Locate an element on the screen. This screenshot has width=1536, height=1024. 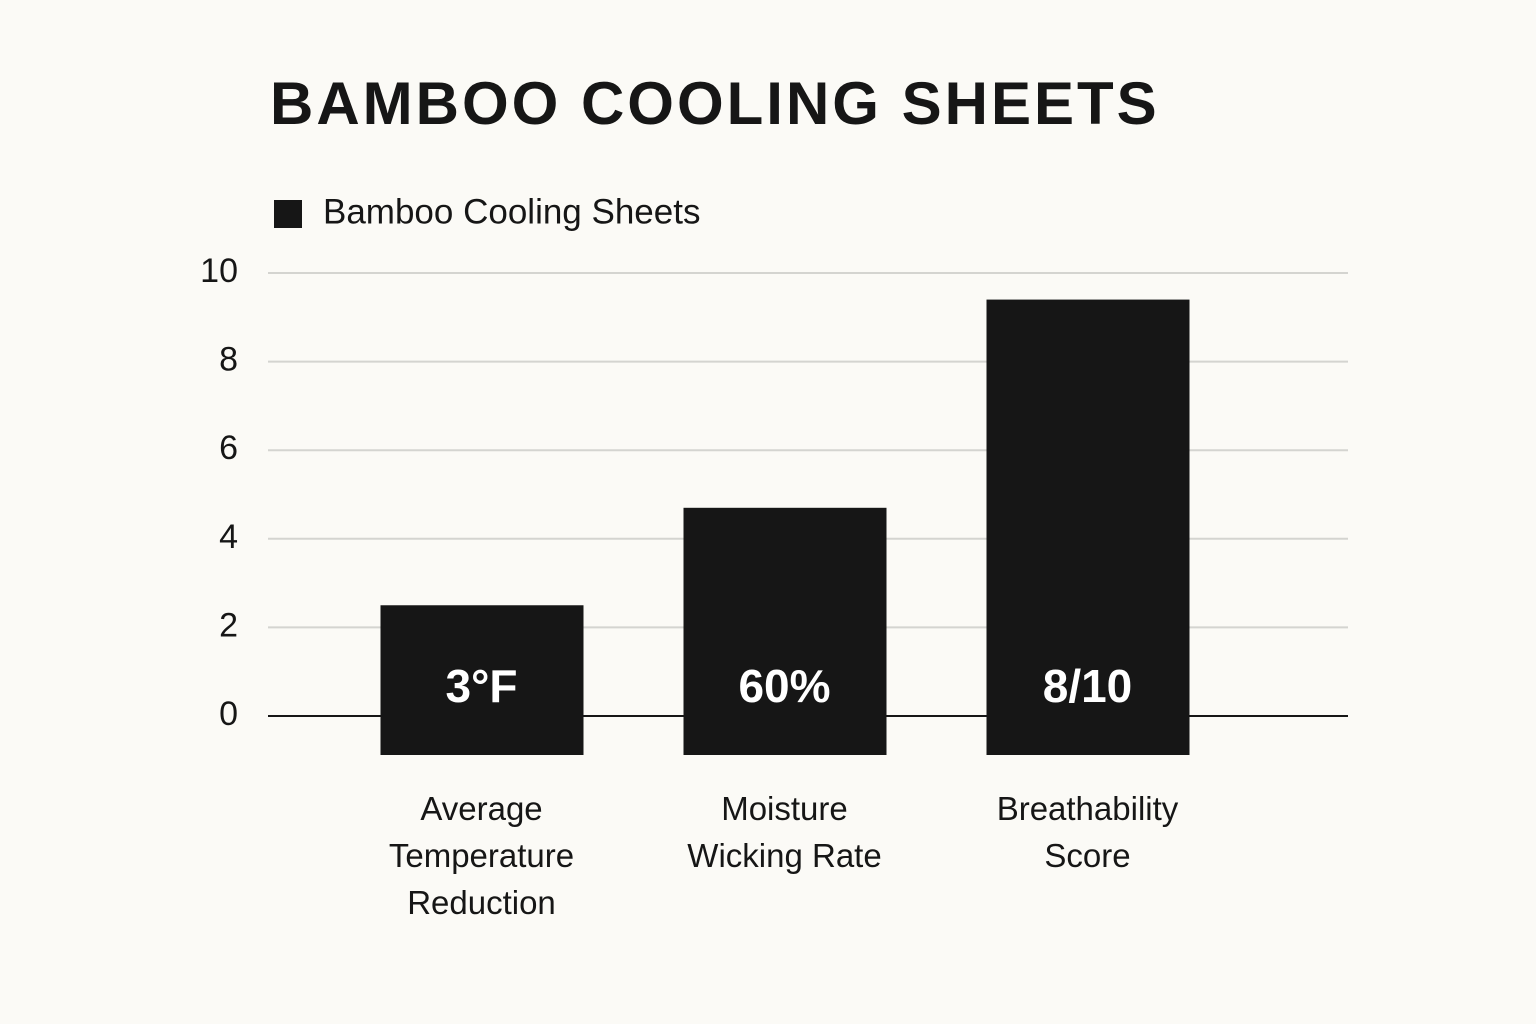
y-tick-label: 6 is located at coordinates (228, 448).